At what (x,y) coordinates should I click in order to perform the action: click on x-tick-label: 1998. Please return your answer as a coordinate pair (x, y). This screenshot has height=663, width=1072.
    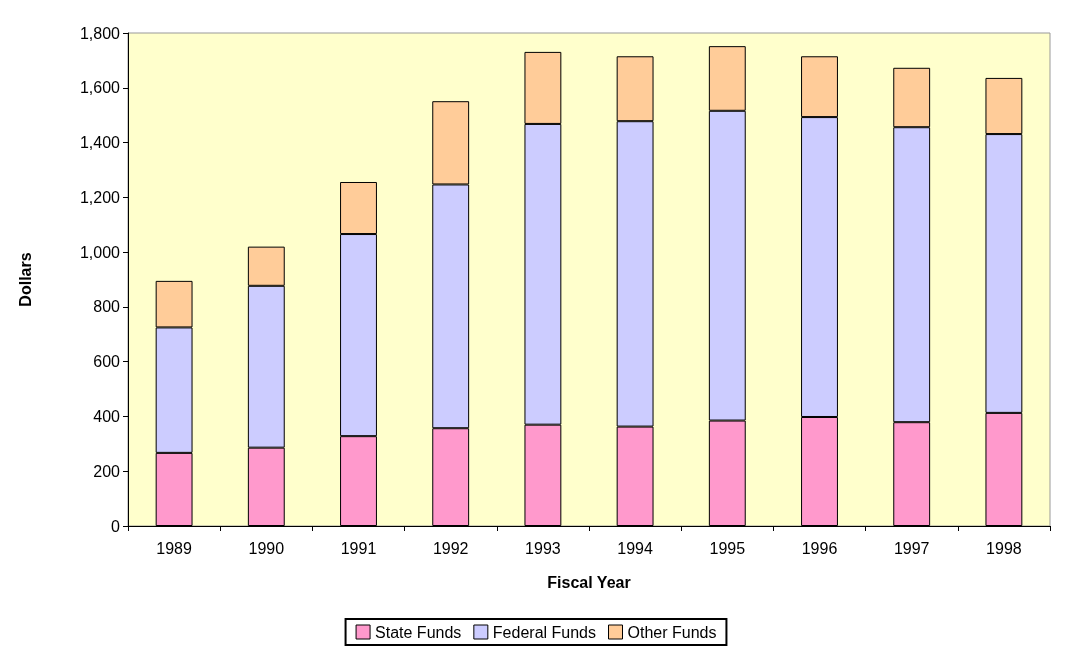
    Looking at the image, I should click on (1004, 548).